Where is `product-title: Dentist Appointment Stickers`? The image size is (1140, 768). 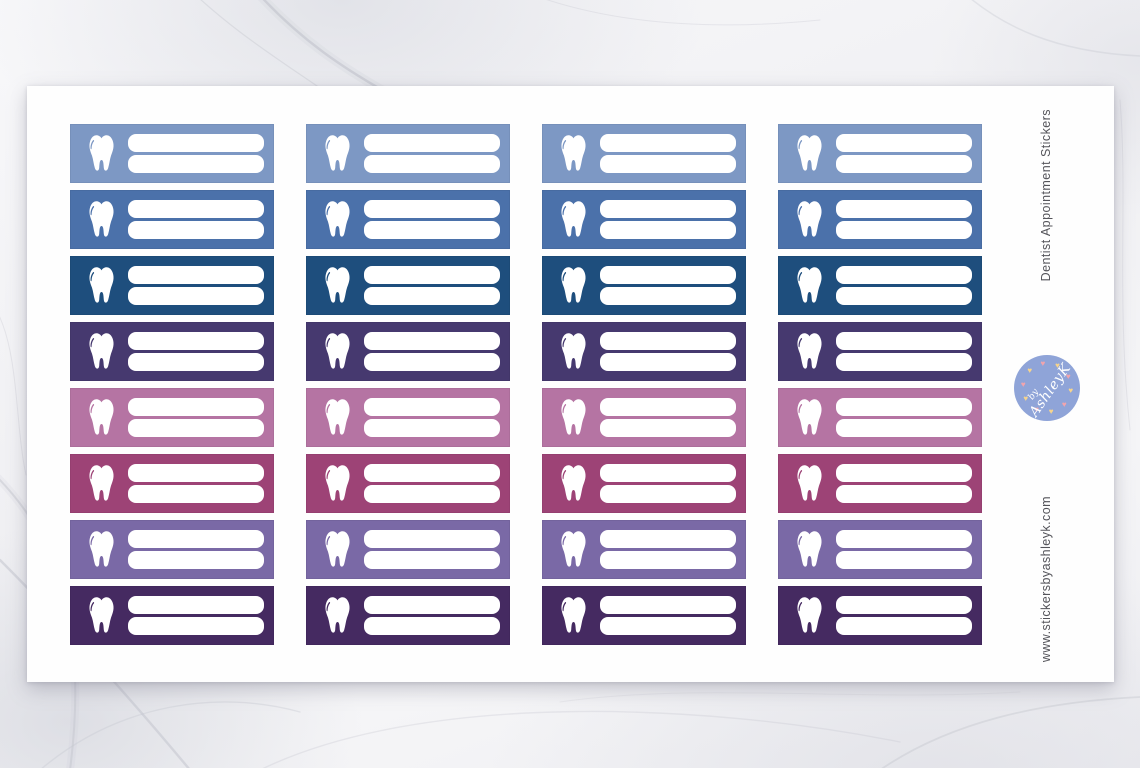
product-title: Dentist Appointment Stickers is located at coordinates (1046, 195).